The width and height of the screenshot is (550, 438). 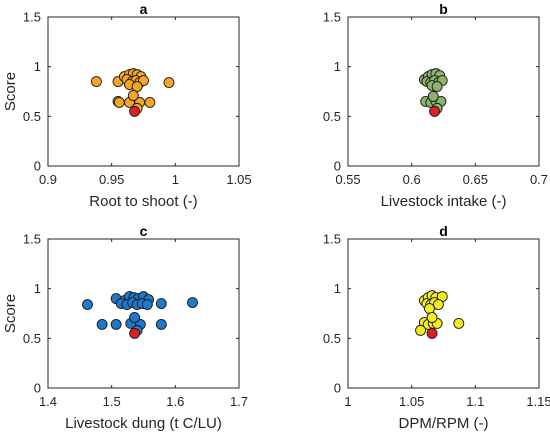 What do you see at coordinates (332, 338) in the screenshot?
I see `y-tick-label-d: 0.5` at bounding box center [332, 338].